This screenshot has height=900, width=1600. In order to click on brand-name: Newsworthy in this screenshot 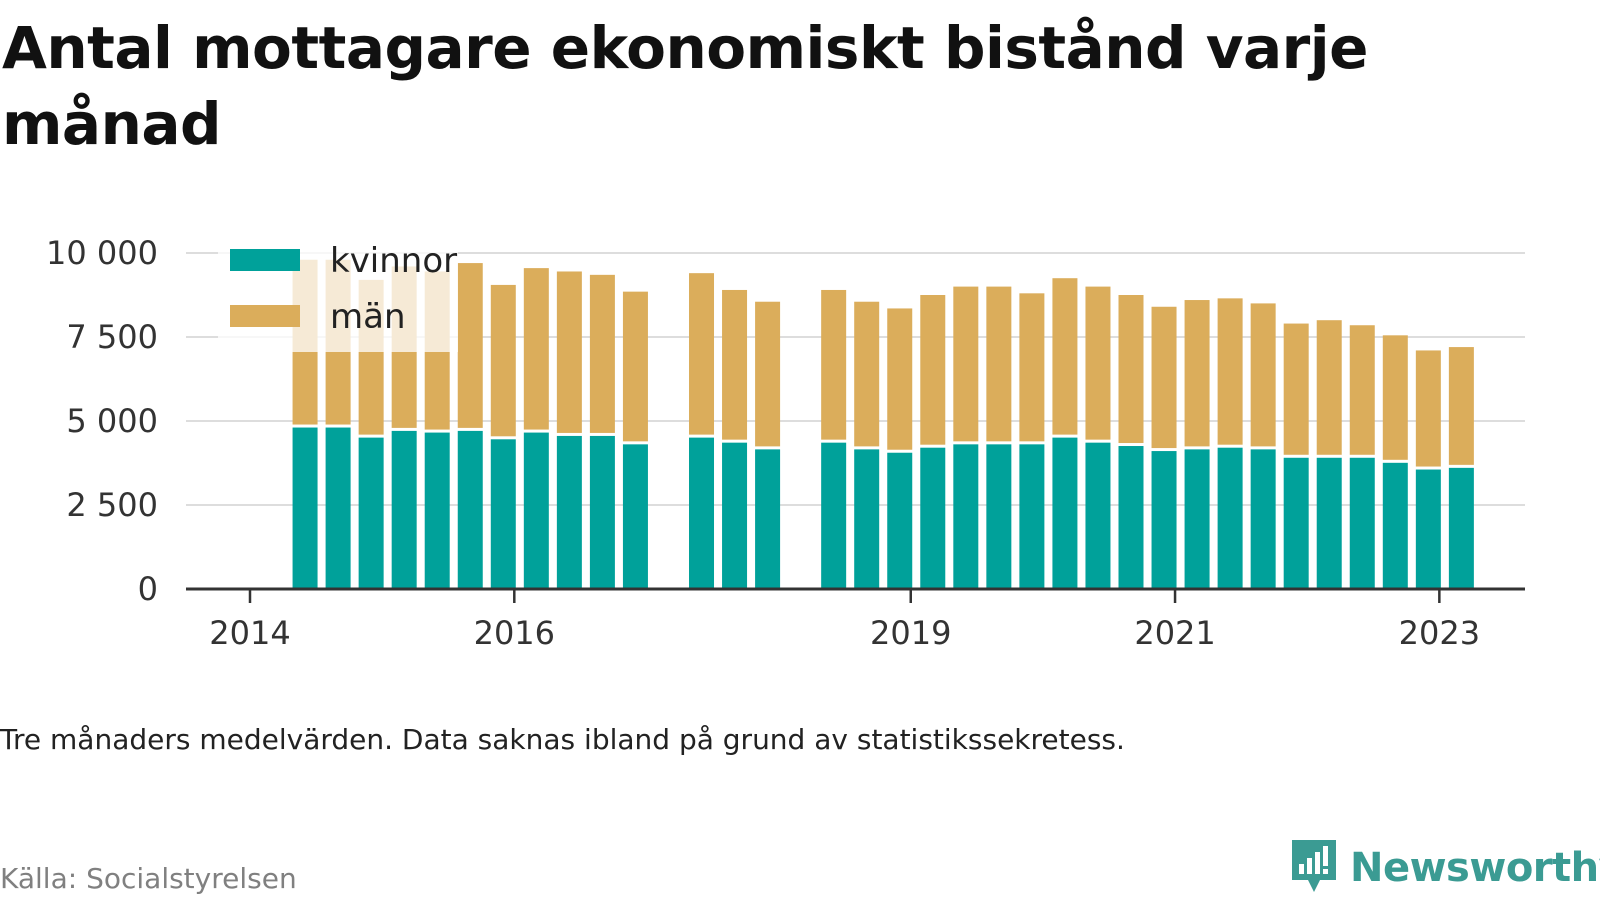, I will do `click(1475, 868)`.